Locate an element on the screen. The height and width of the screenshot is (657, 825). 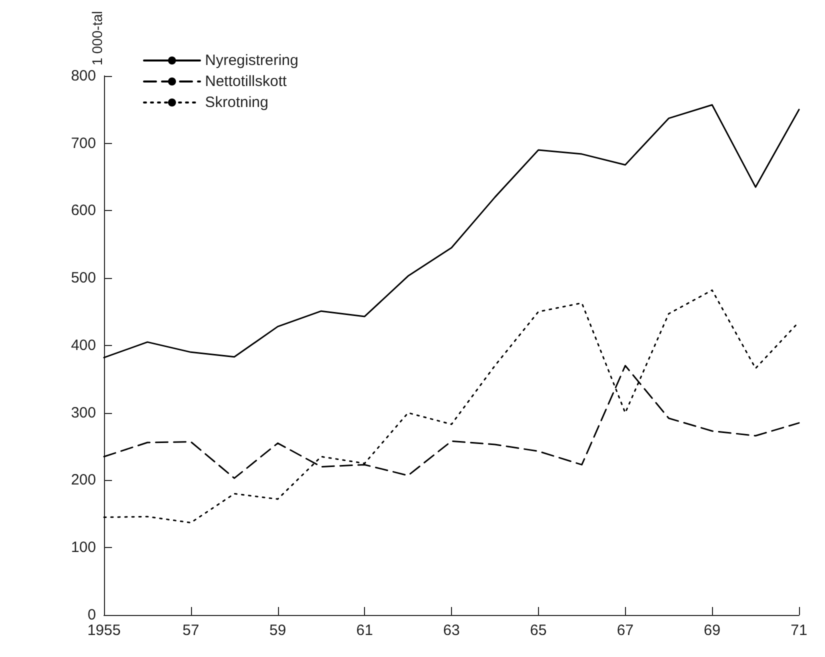
y-tick-label: 0 is located at coordinates (92, 615).